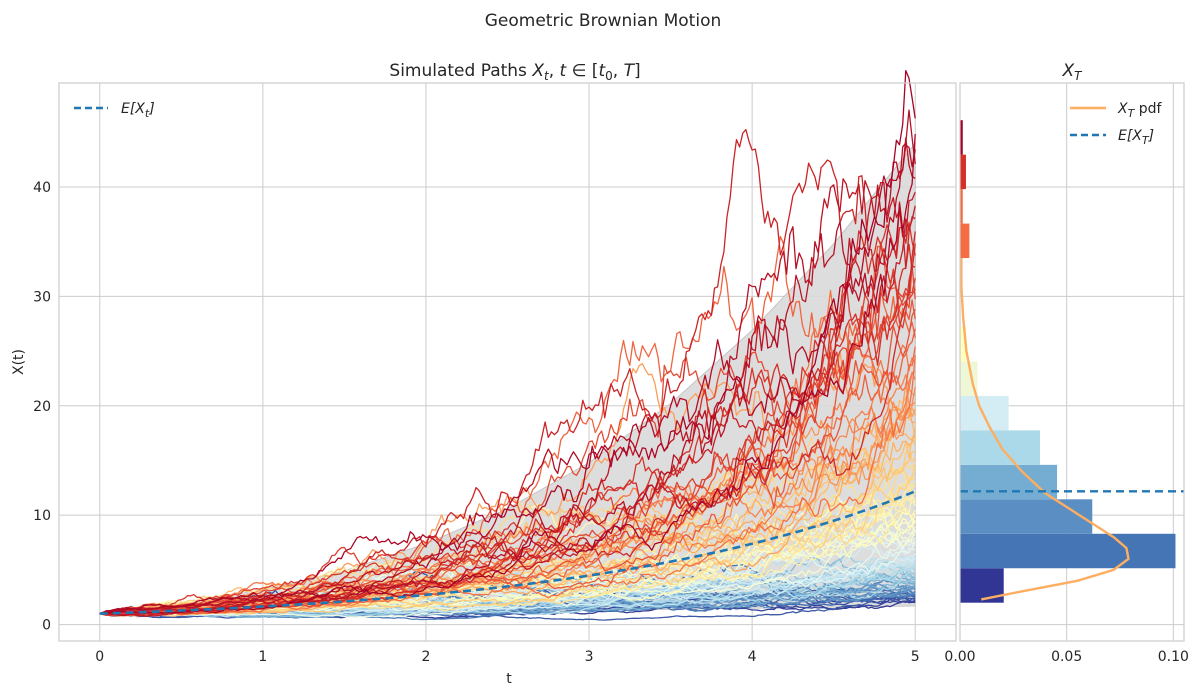 This screenshot has width=1200, height=698. I want to click on x-tick-label: 0.10, so click(1173, 657).